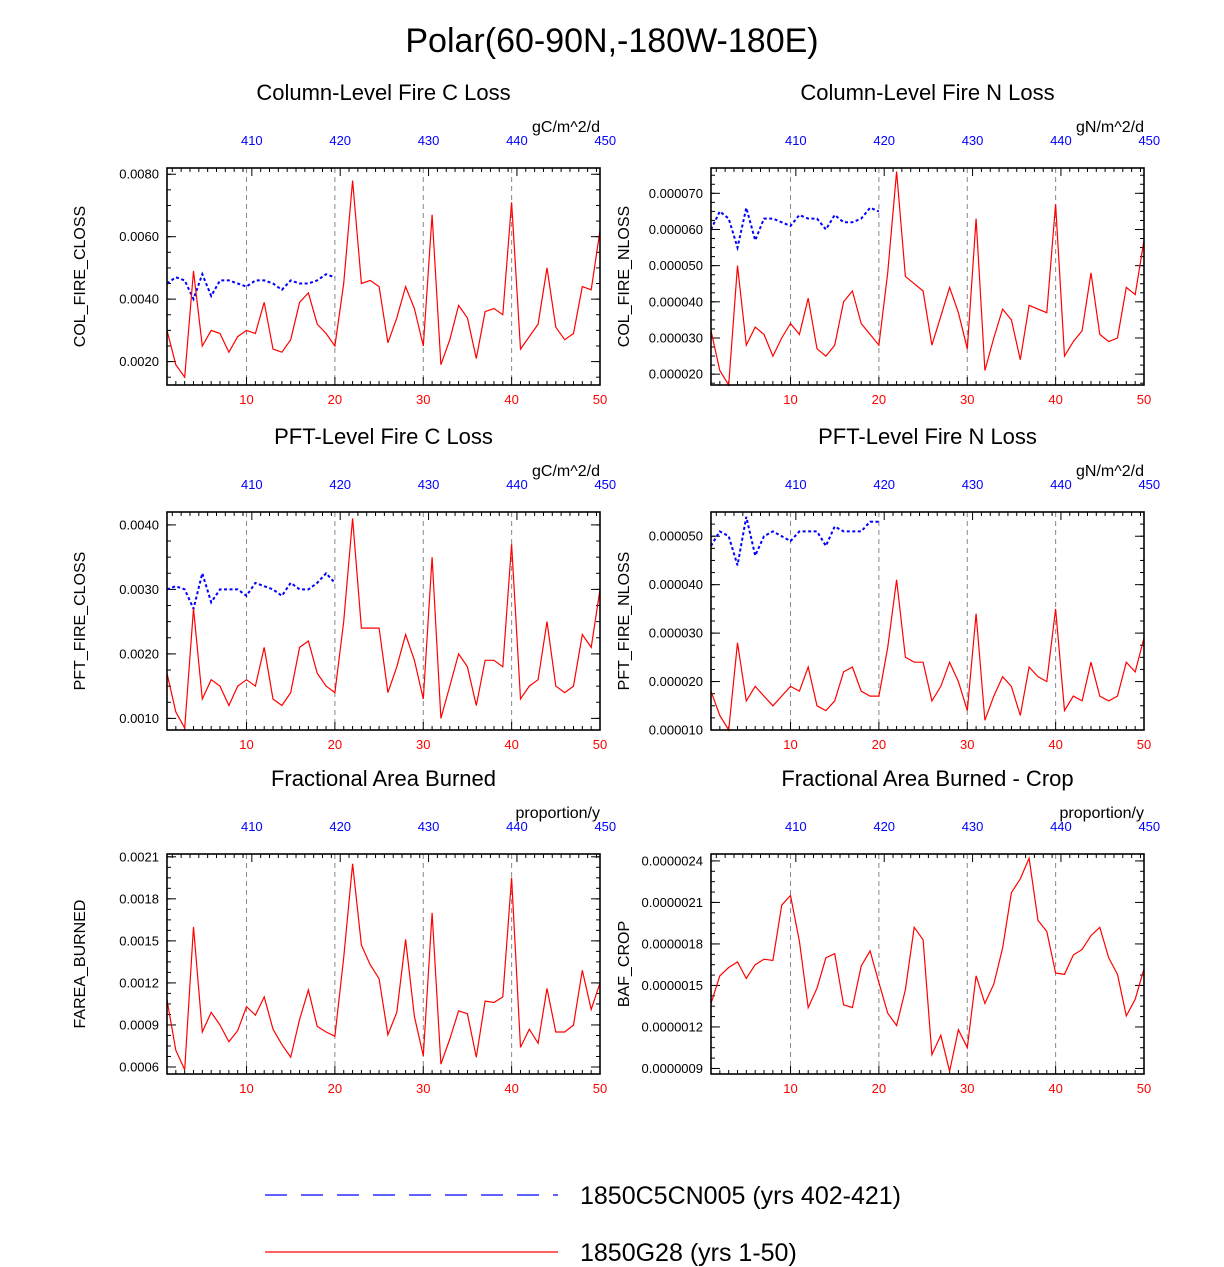 This screenshot has height=1267, width=1224. Describe the element at coordinates (672, 1068) in the screenshot. I see `y-tick-label: 0.0000009` at that location.